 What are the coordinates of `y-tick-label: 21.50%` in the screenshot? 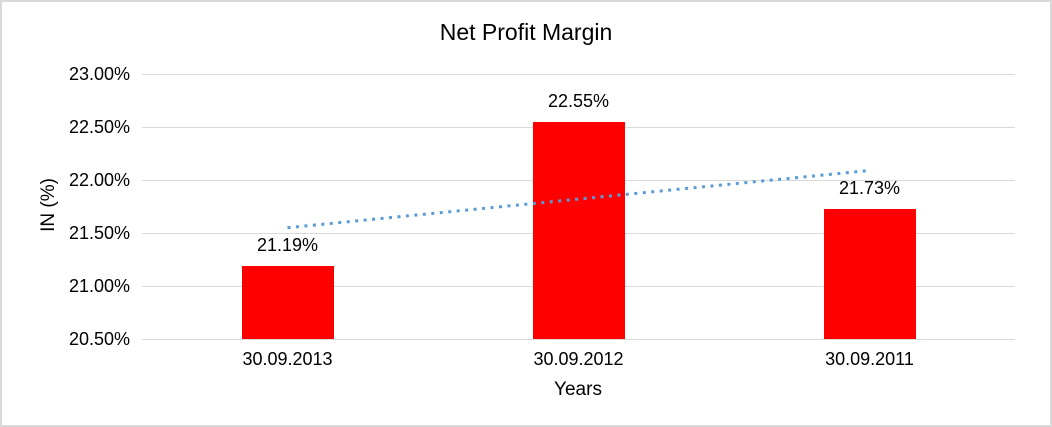 It's located at (99, 233).